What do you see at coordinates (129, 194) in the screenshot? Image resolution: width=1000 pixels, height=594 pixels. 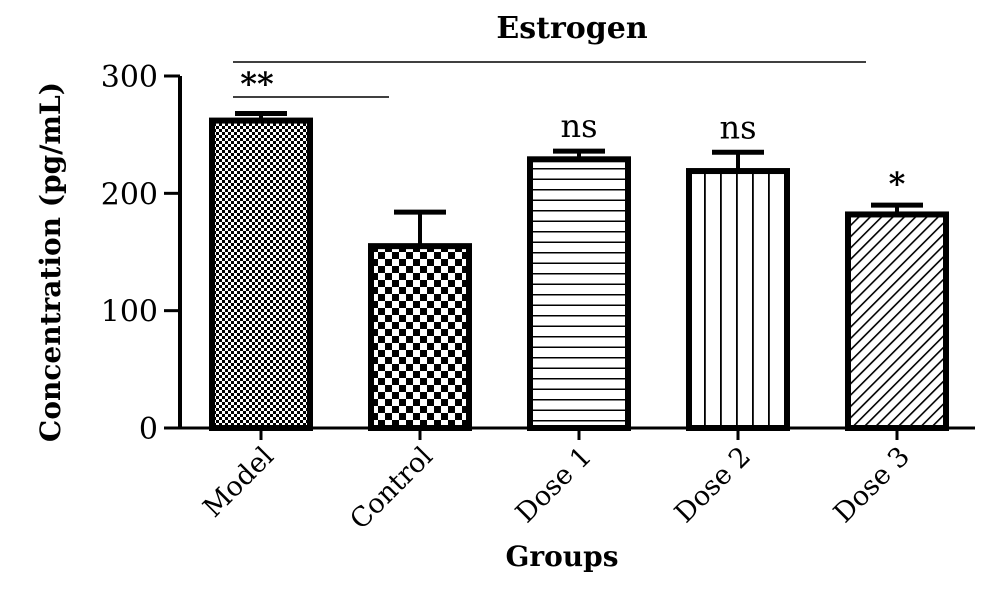 I see `y-tick-label: 200` at bounding box center [129, 194].